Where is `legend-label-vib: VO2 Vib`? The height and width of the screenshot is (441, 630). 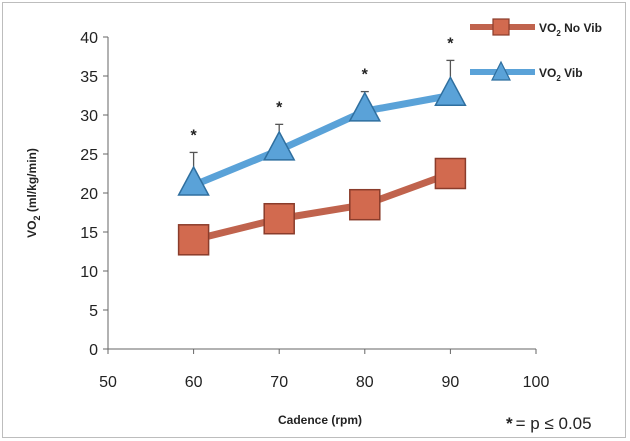 legend-label-vib: VO2 Vib is located at coordinates (561, 74).